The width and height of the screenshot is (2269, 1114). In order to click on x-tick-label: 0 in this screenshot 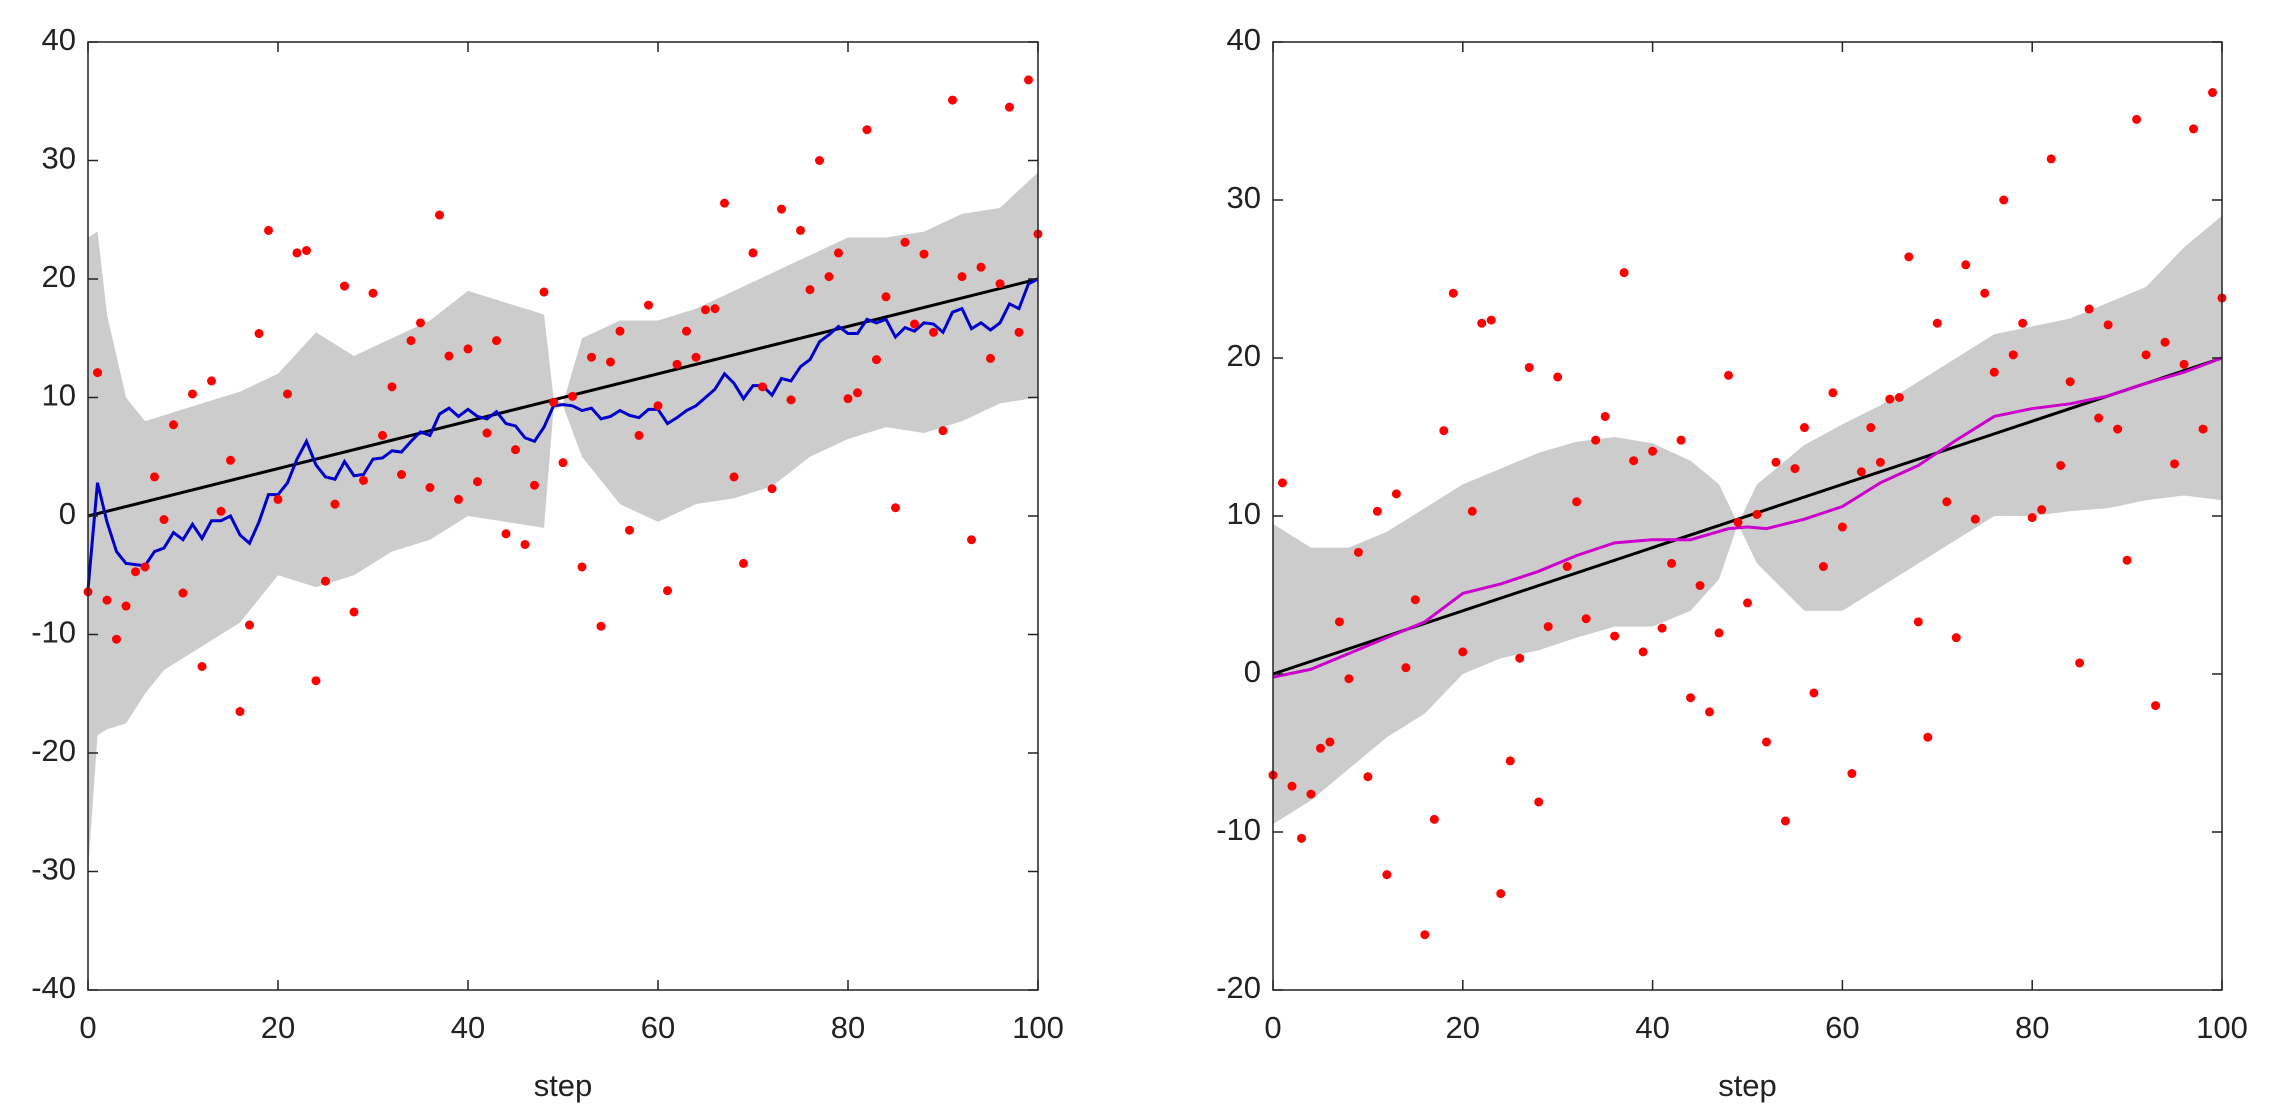, I will do `click(87, 1027)`.